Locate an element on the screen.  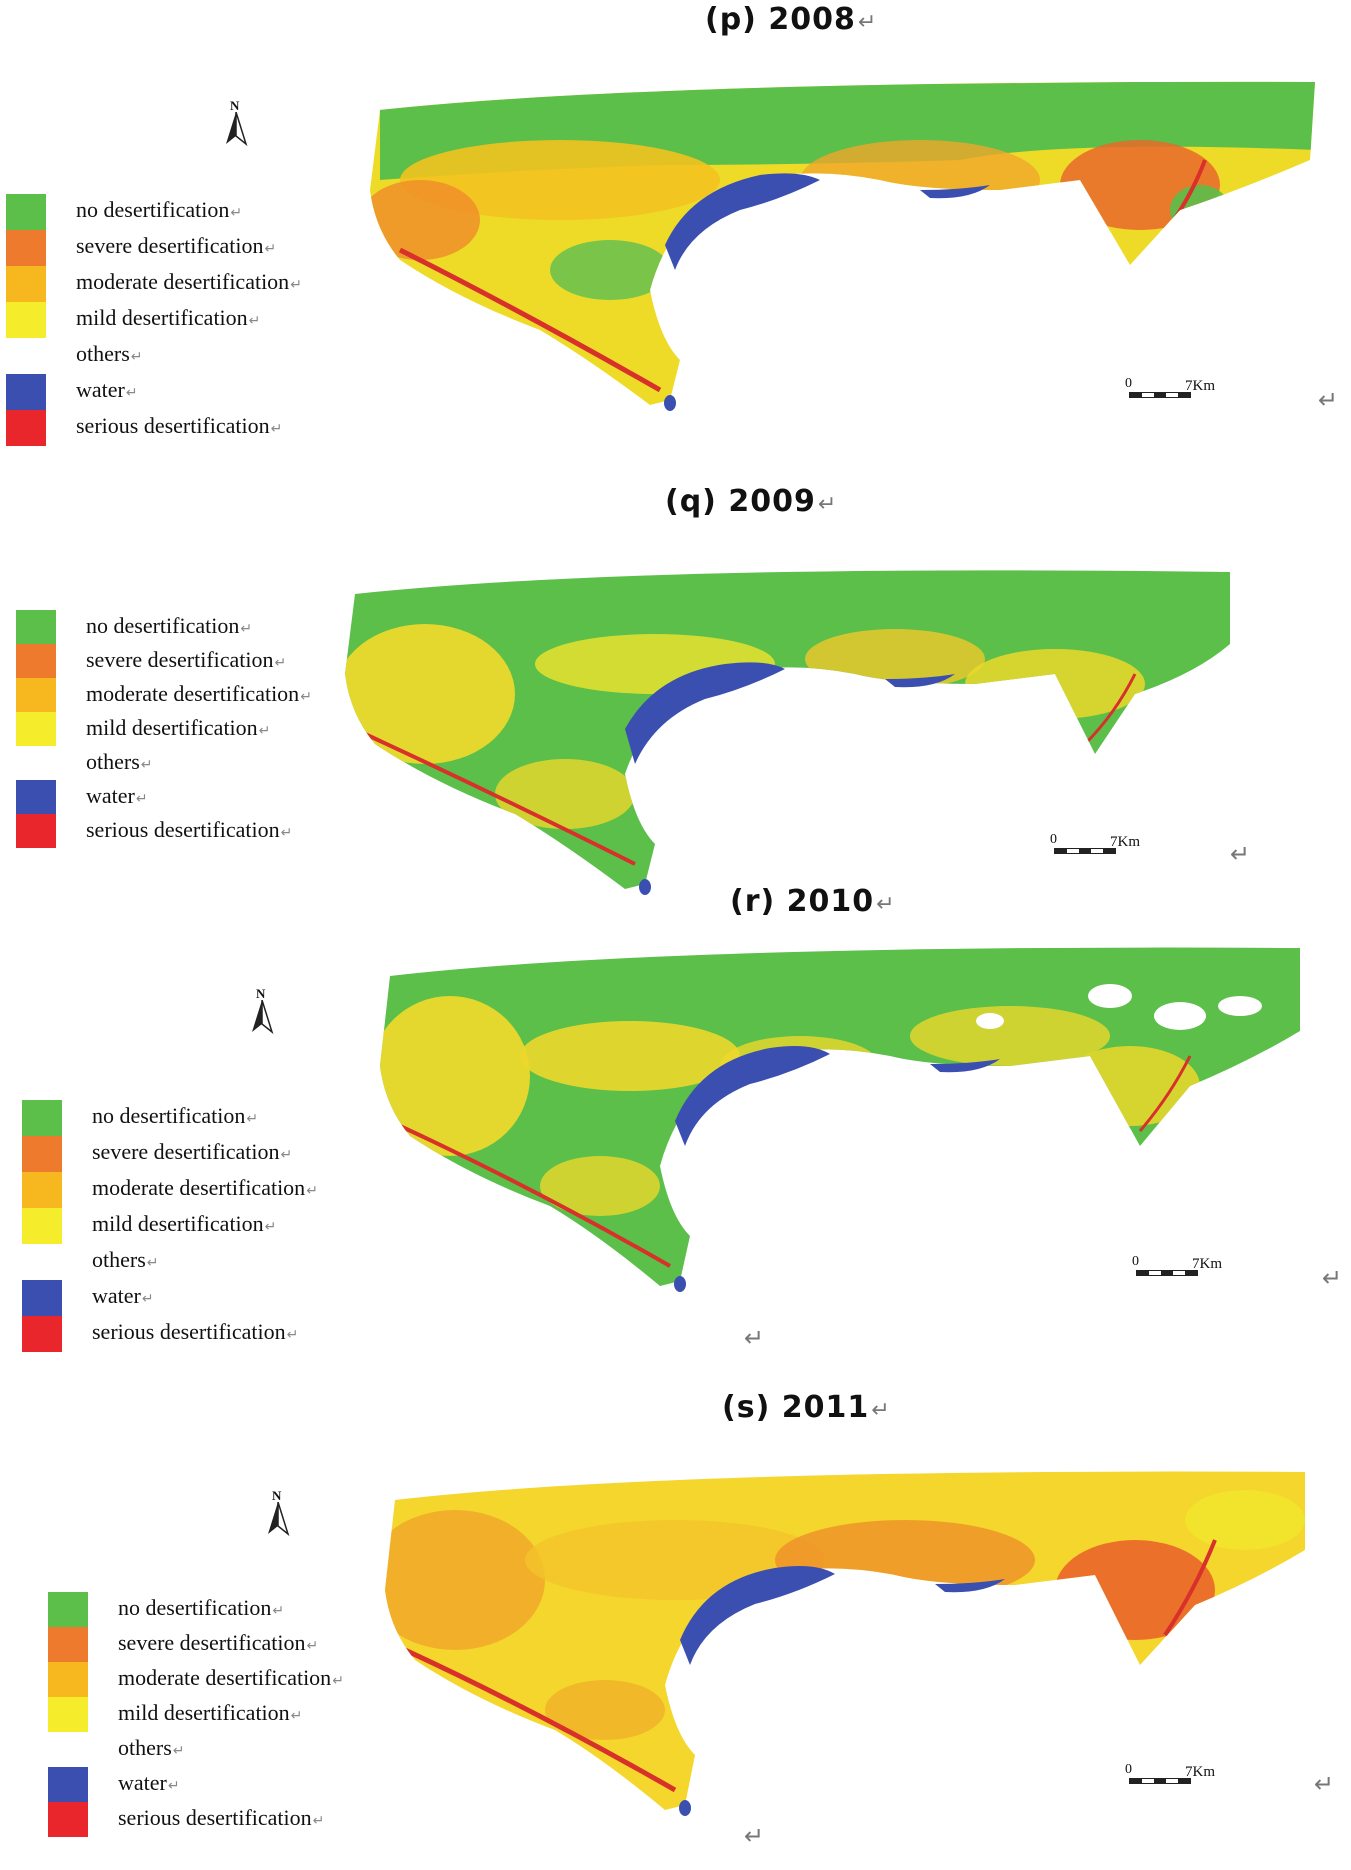
panel-title: (r) 2010↵ is located at coordinates (813, 901).